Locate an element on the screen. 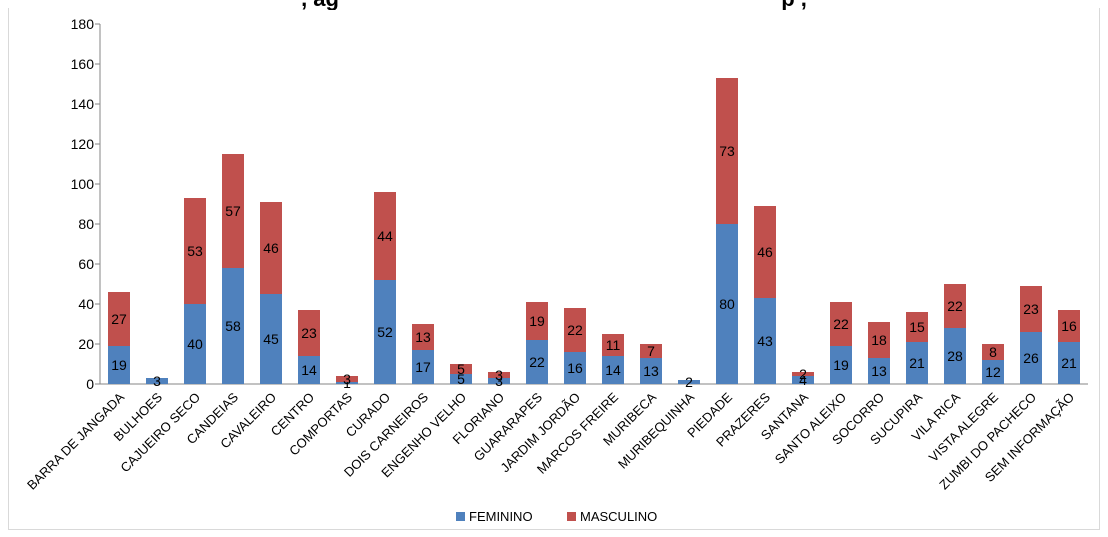  data-label-masculino: 27 is located at coordinates (119, 319).